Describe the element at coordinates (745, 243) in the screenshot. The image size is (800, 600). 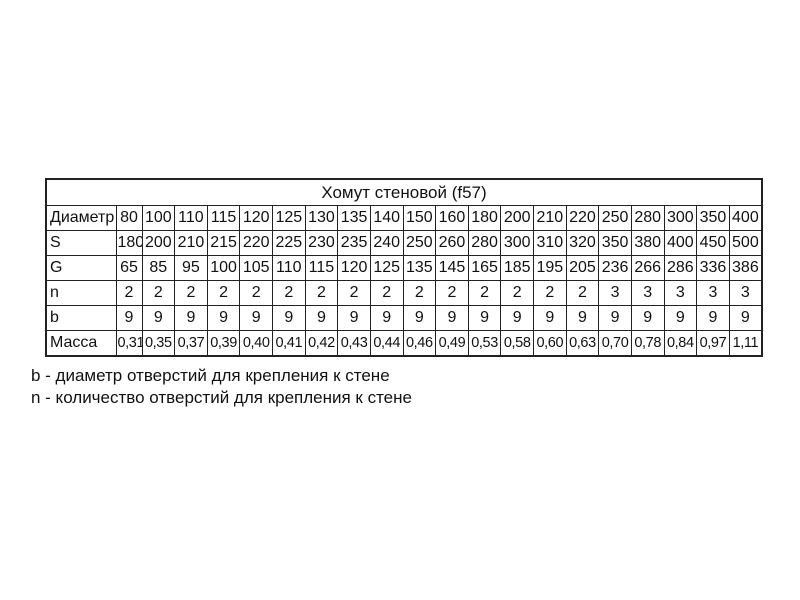
I see `value-cell: 500` at that location.